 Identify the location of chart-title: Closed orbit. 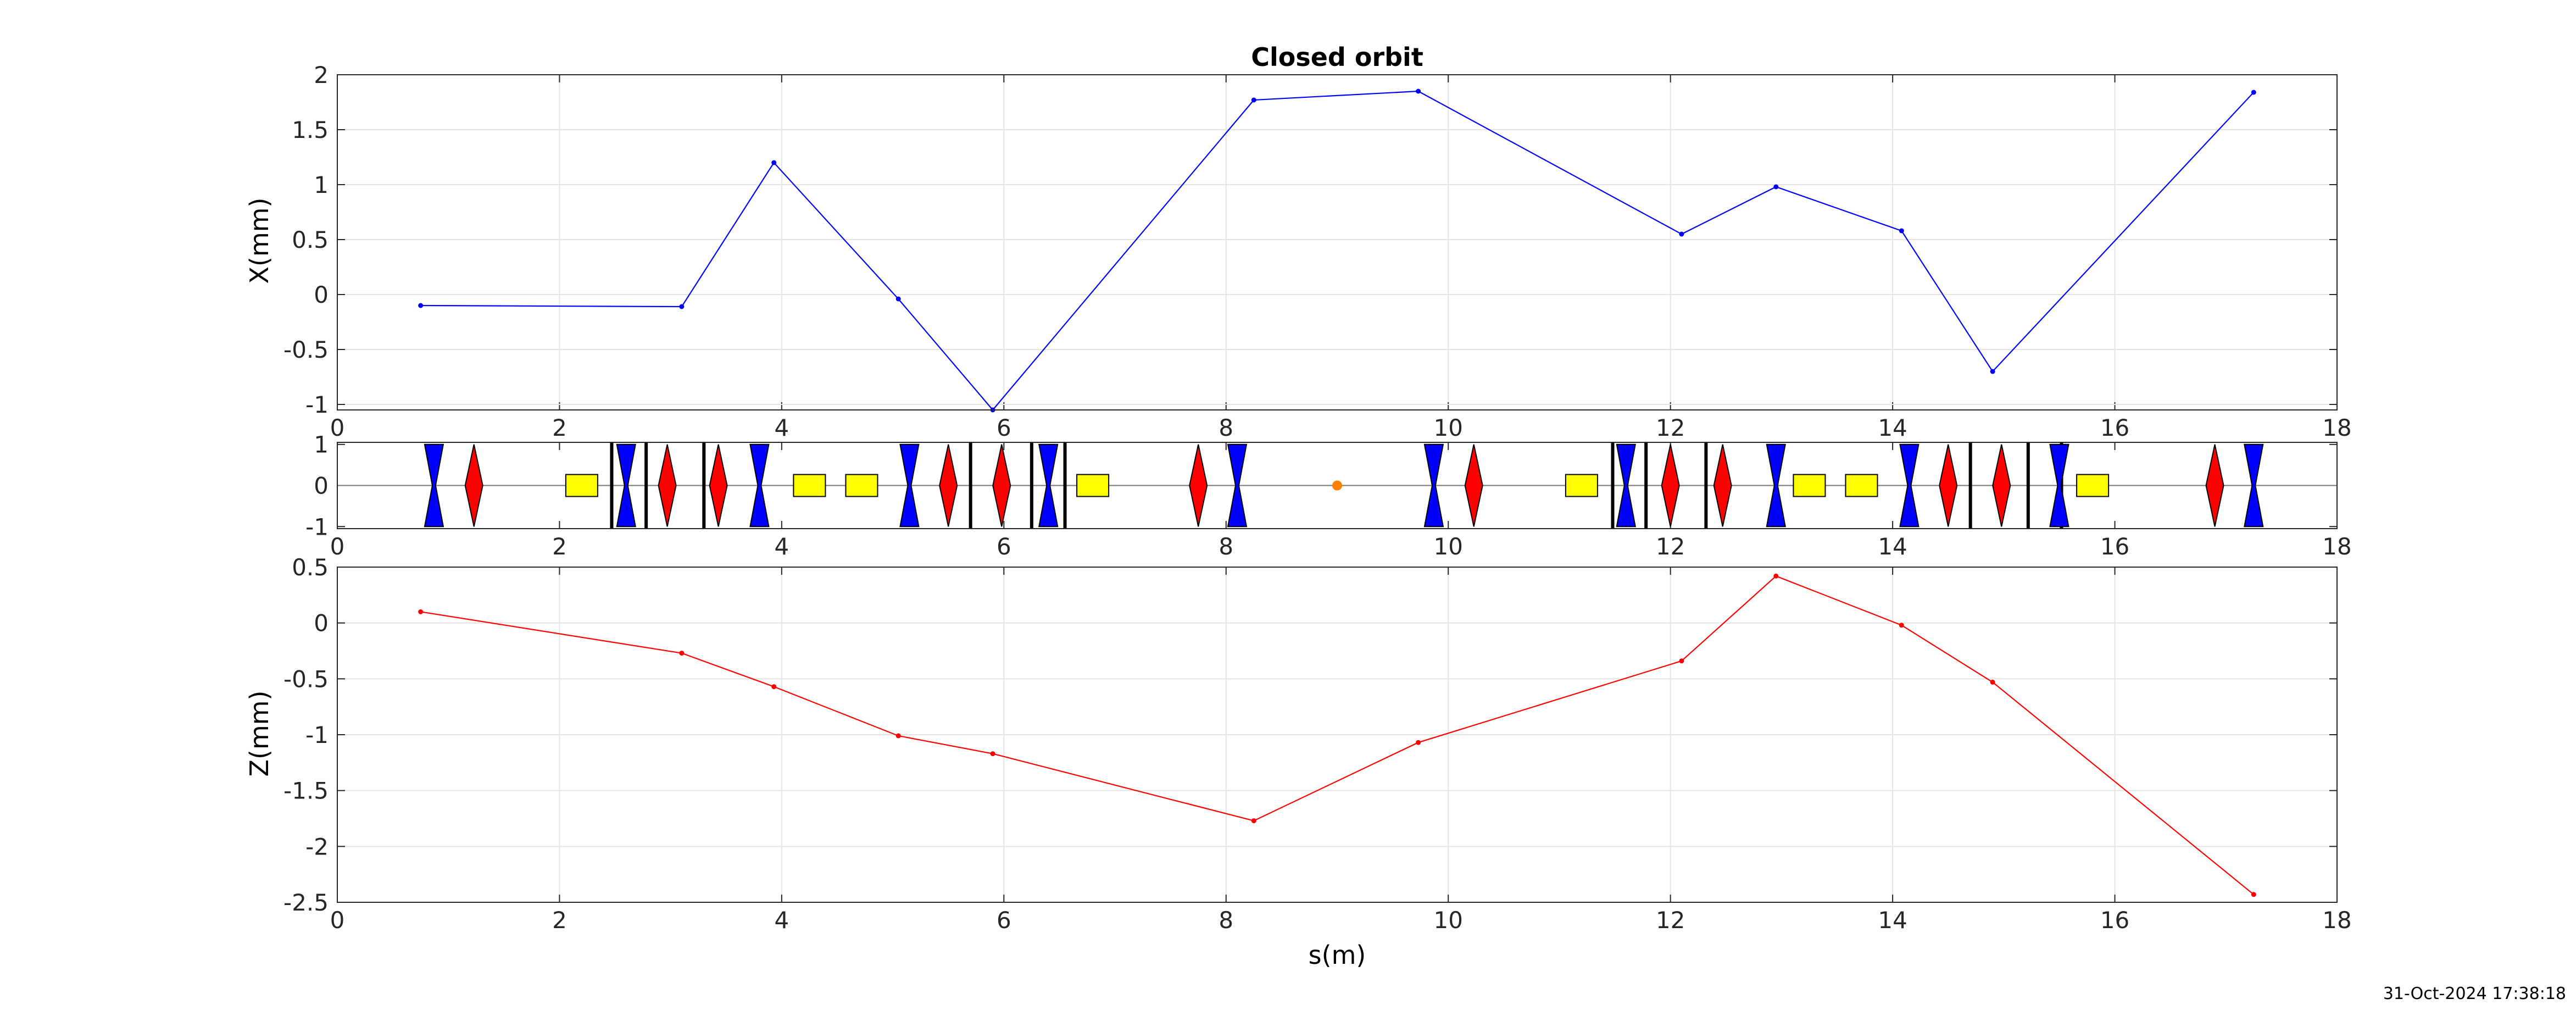
(1337, 57).